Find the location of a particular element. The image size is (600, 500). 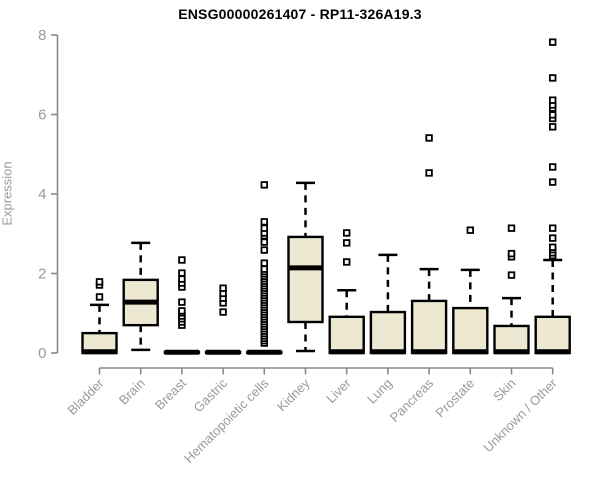

box-skin is located at coordinates (511, 289).